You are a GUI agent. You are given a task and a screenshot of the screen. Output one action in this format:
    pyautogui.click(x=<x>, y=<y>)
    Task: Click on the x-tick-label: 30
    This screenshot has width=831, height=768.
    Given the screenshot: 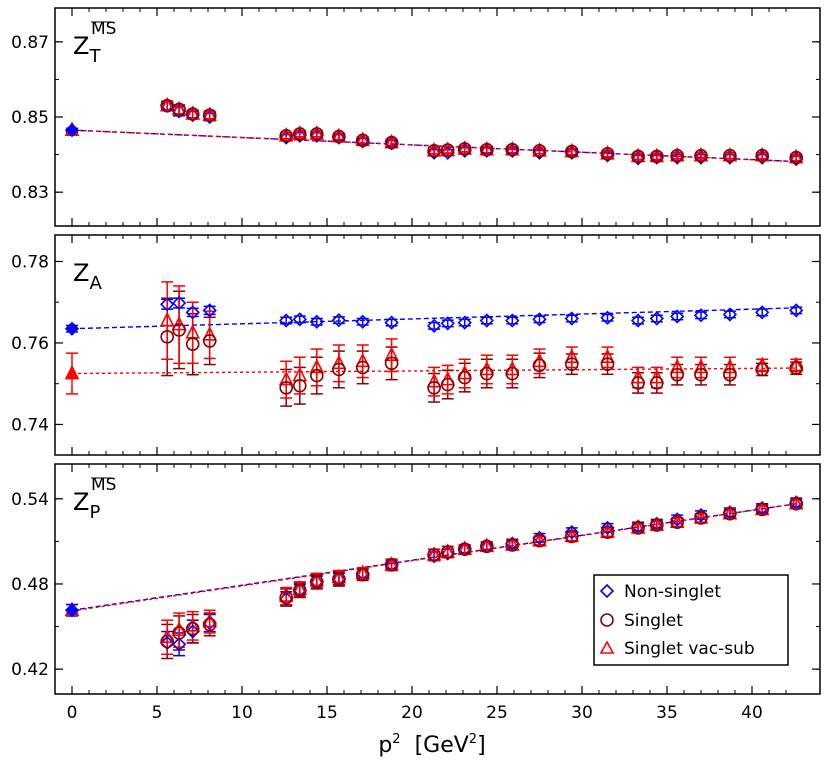 What is the action you would take?
    pyautogui.click(x=582, y=713)
    